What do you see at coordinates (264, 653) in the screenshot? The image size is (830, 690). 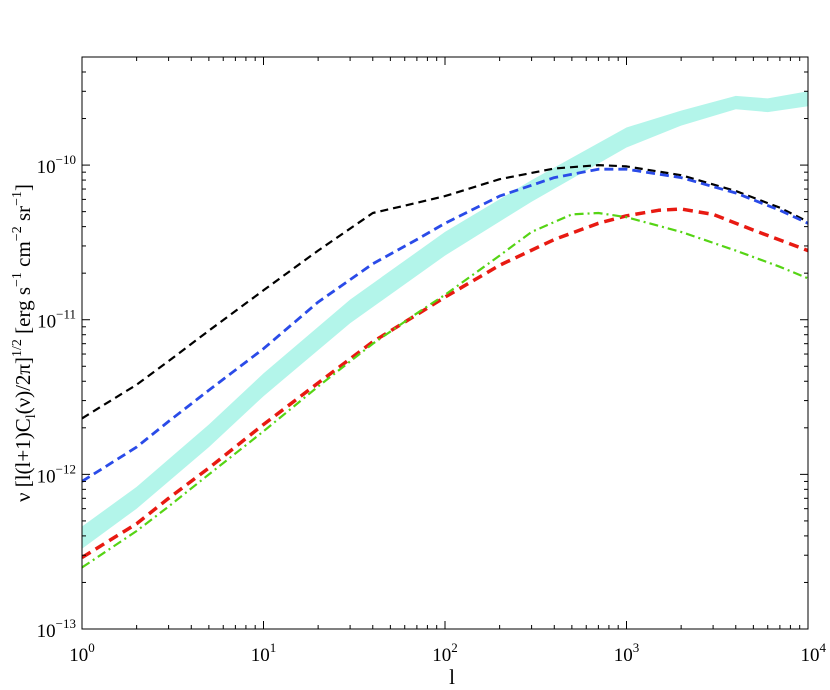 I see `x-tick-label: 10¹` at bounding box center [264, 653].